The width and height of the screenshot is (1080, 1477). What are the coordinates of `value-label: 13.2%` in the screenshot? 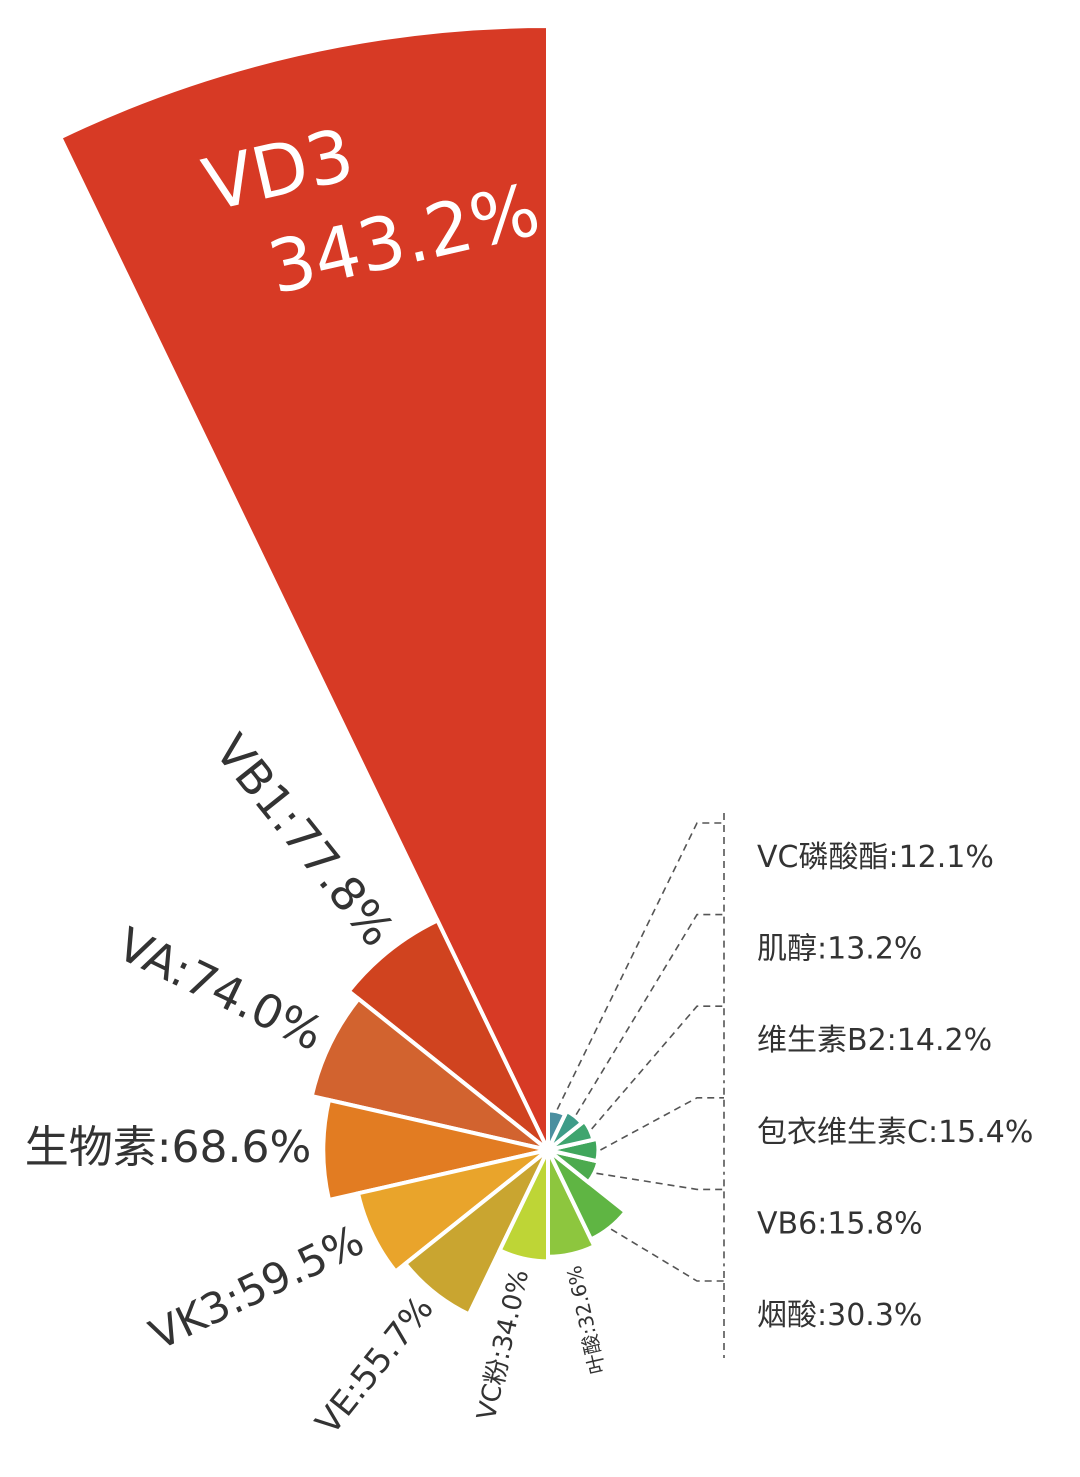 It's located at (874, 948).